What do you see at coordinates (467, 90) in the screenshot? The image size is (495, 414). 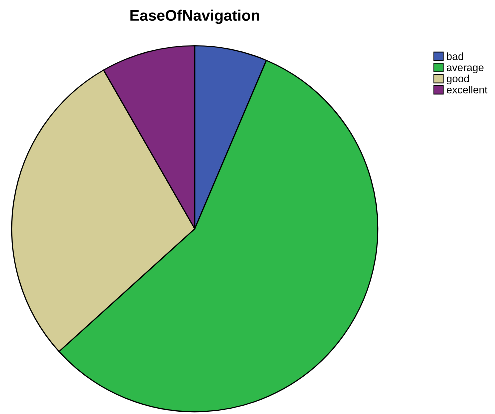 I see `legend-label: excellent` at bounding box center [467, 90].